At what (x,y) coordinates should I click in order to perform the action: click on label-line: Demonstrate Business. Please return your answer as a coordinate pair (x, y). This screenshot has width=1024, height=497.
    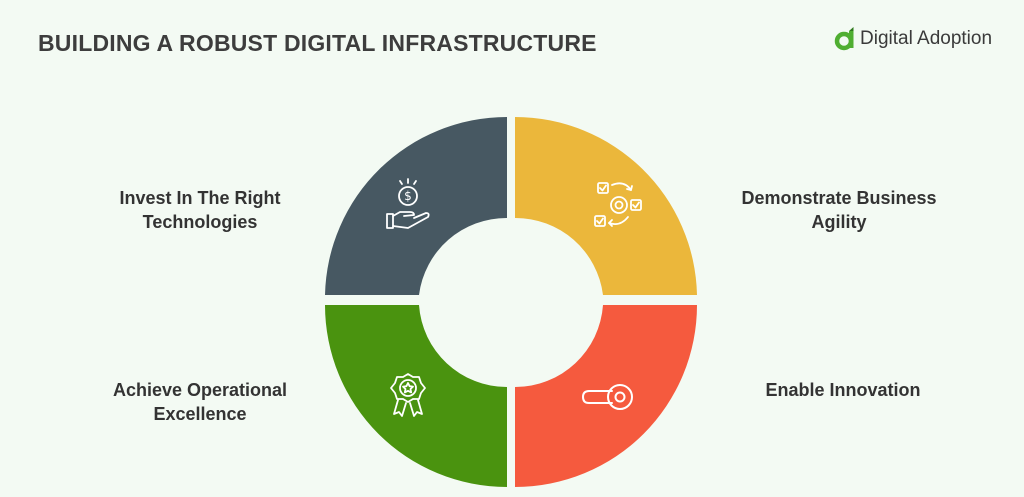
    Looking at the image, I should click on (839, 198).